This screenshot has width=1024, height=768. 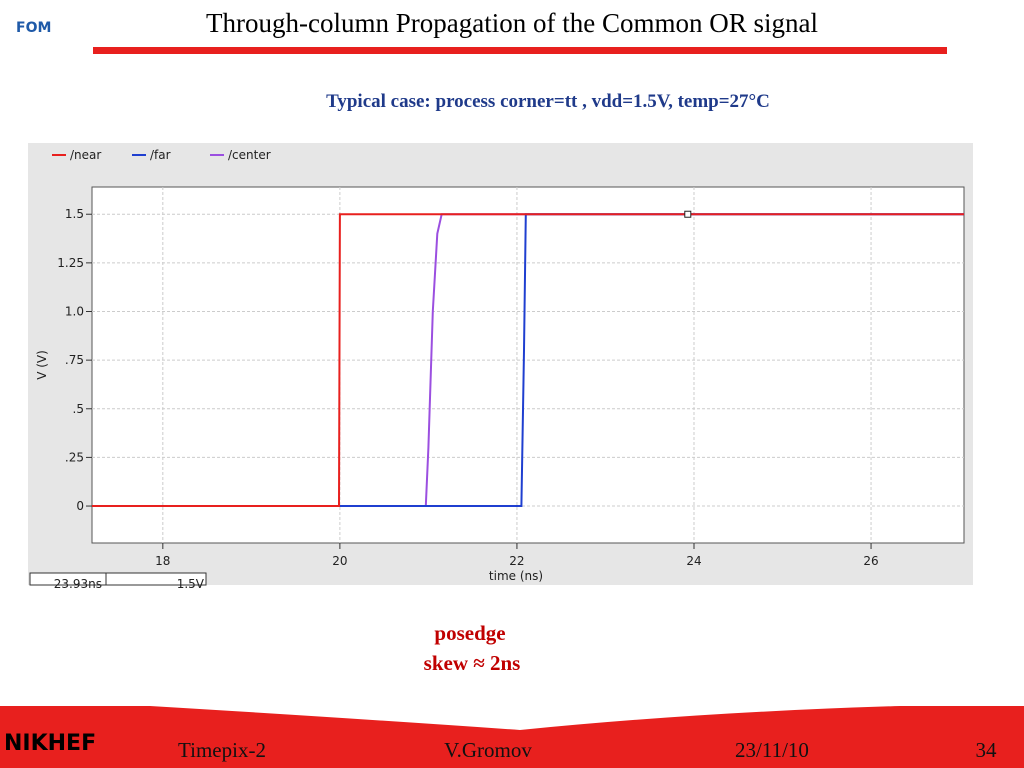 What do you see at coordinates (42, 365) in the screenshot?
I see `y-axis-label: V (V)` at bounding box center [42, 365].